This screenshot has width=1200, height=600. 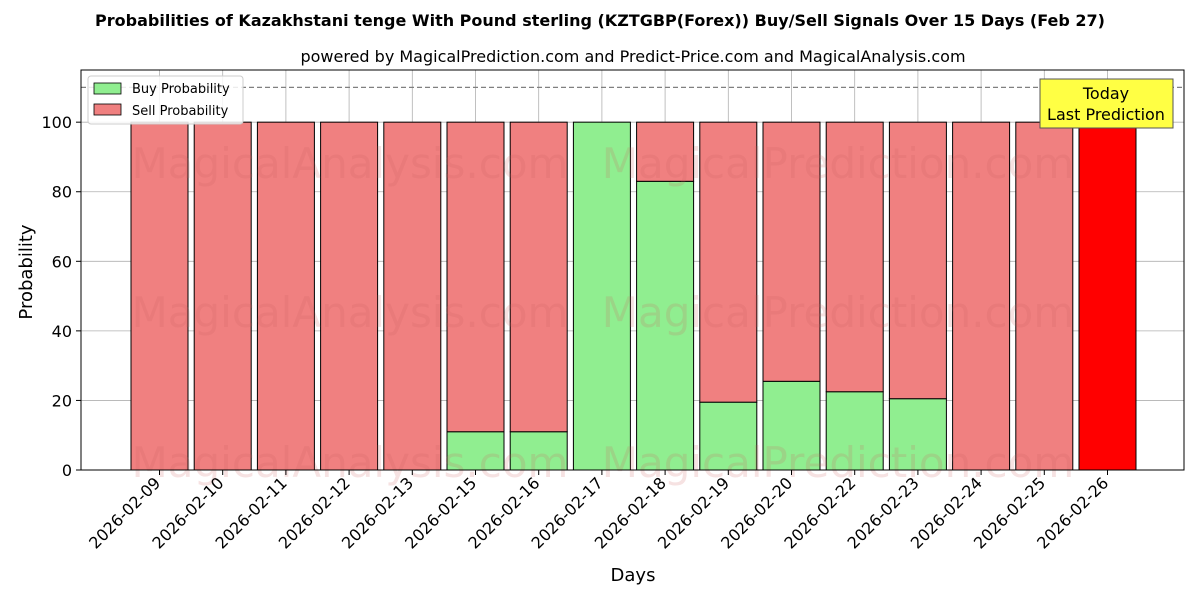 I want to click on annotation-box, so click(x=1106, y=103).